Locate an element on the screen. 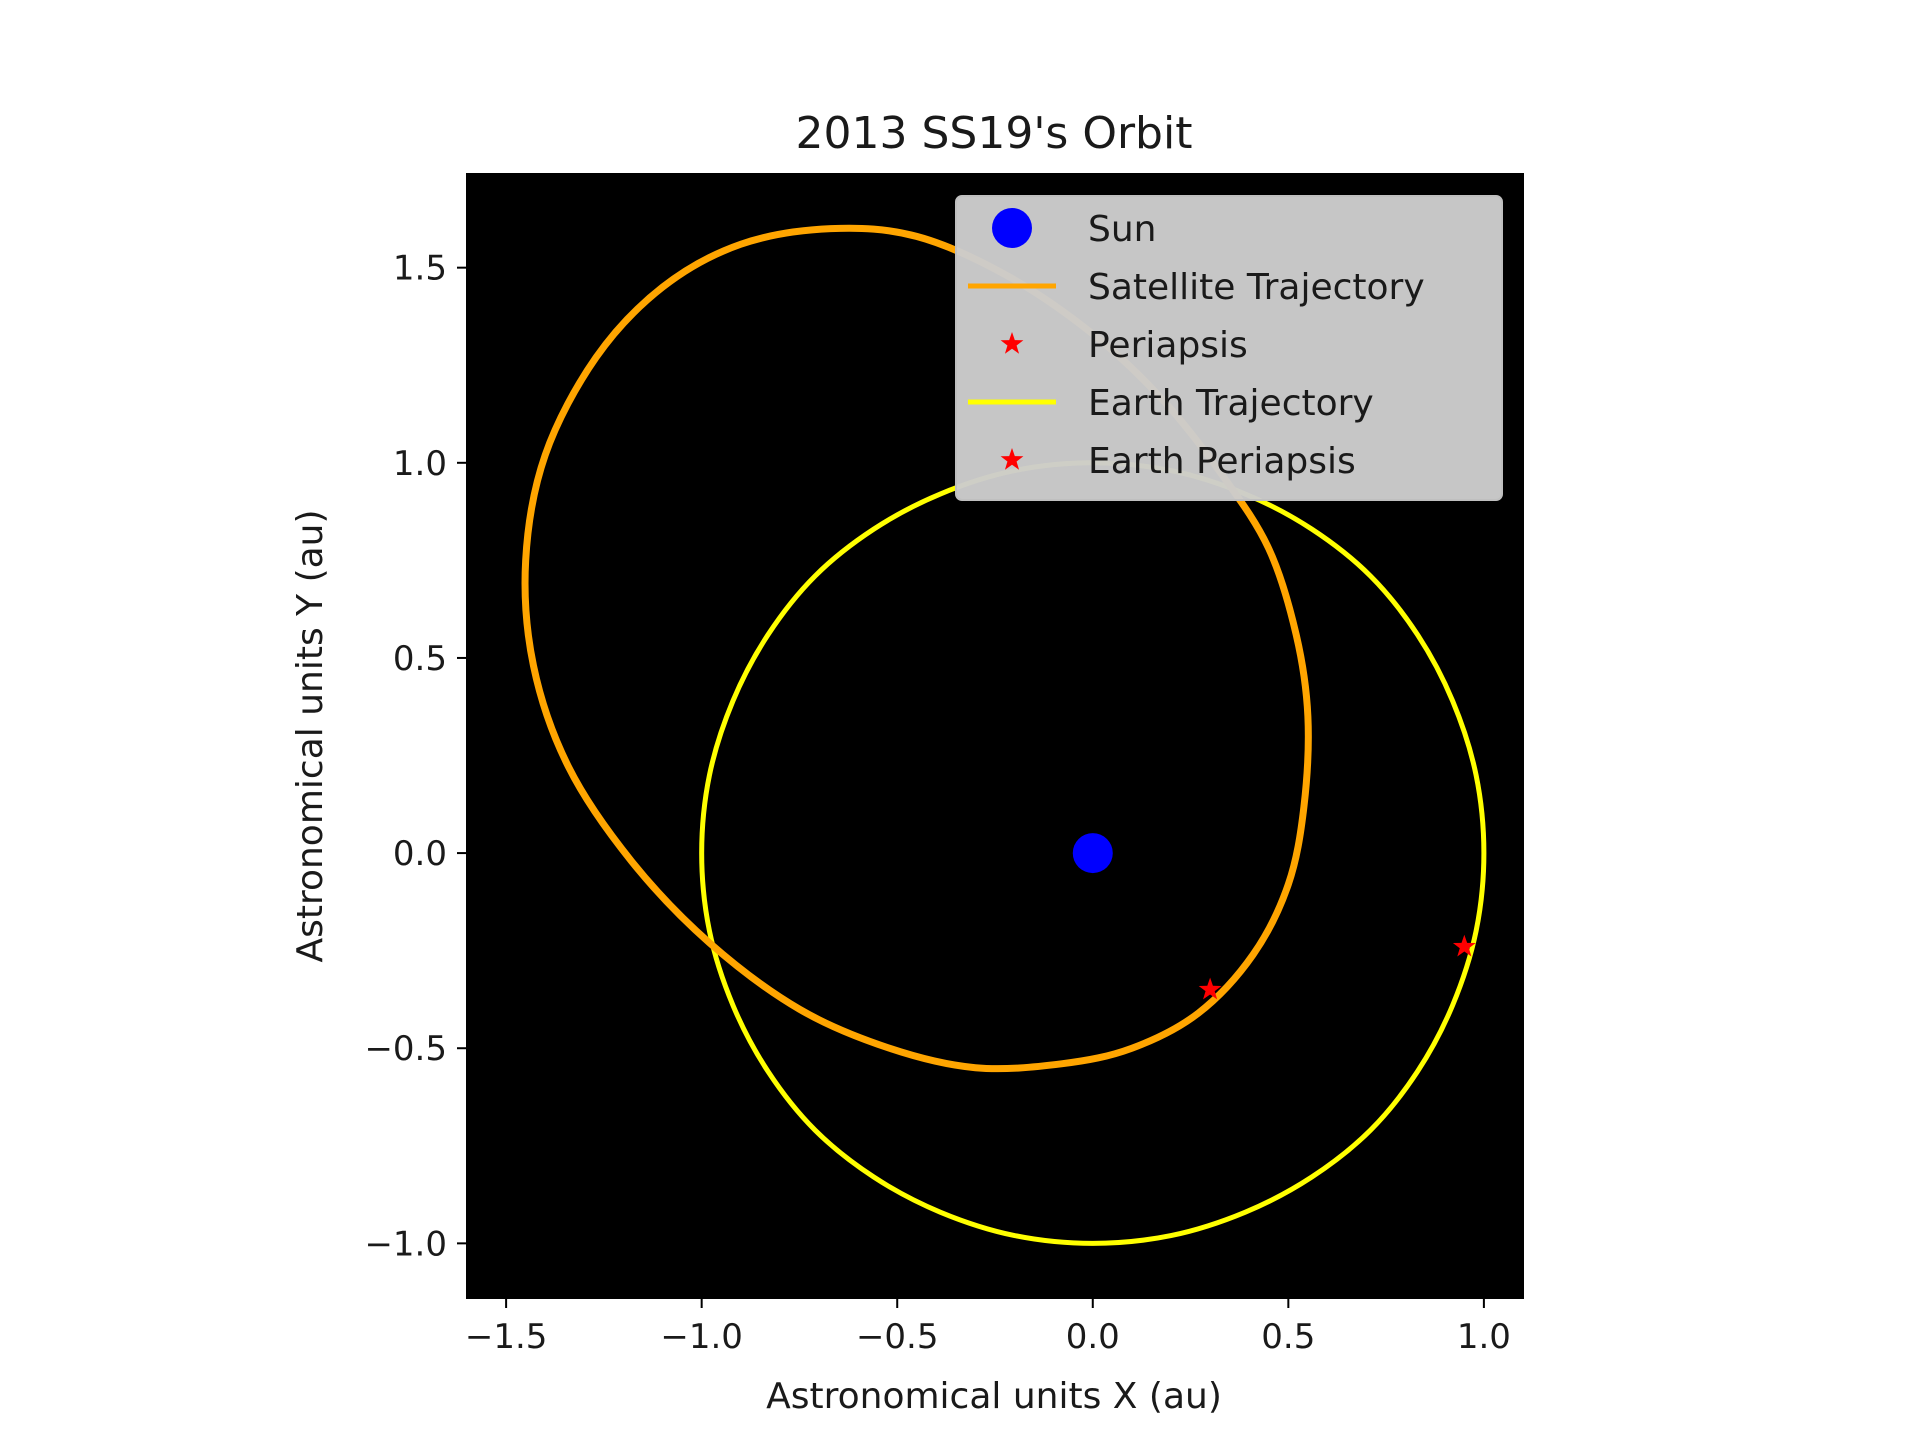 This screenshot has width=1920, height=1440. y-tick-label: −1.0 is located at coordinates (405, 1244).